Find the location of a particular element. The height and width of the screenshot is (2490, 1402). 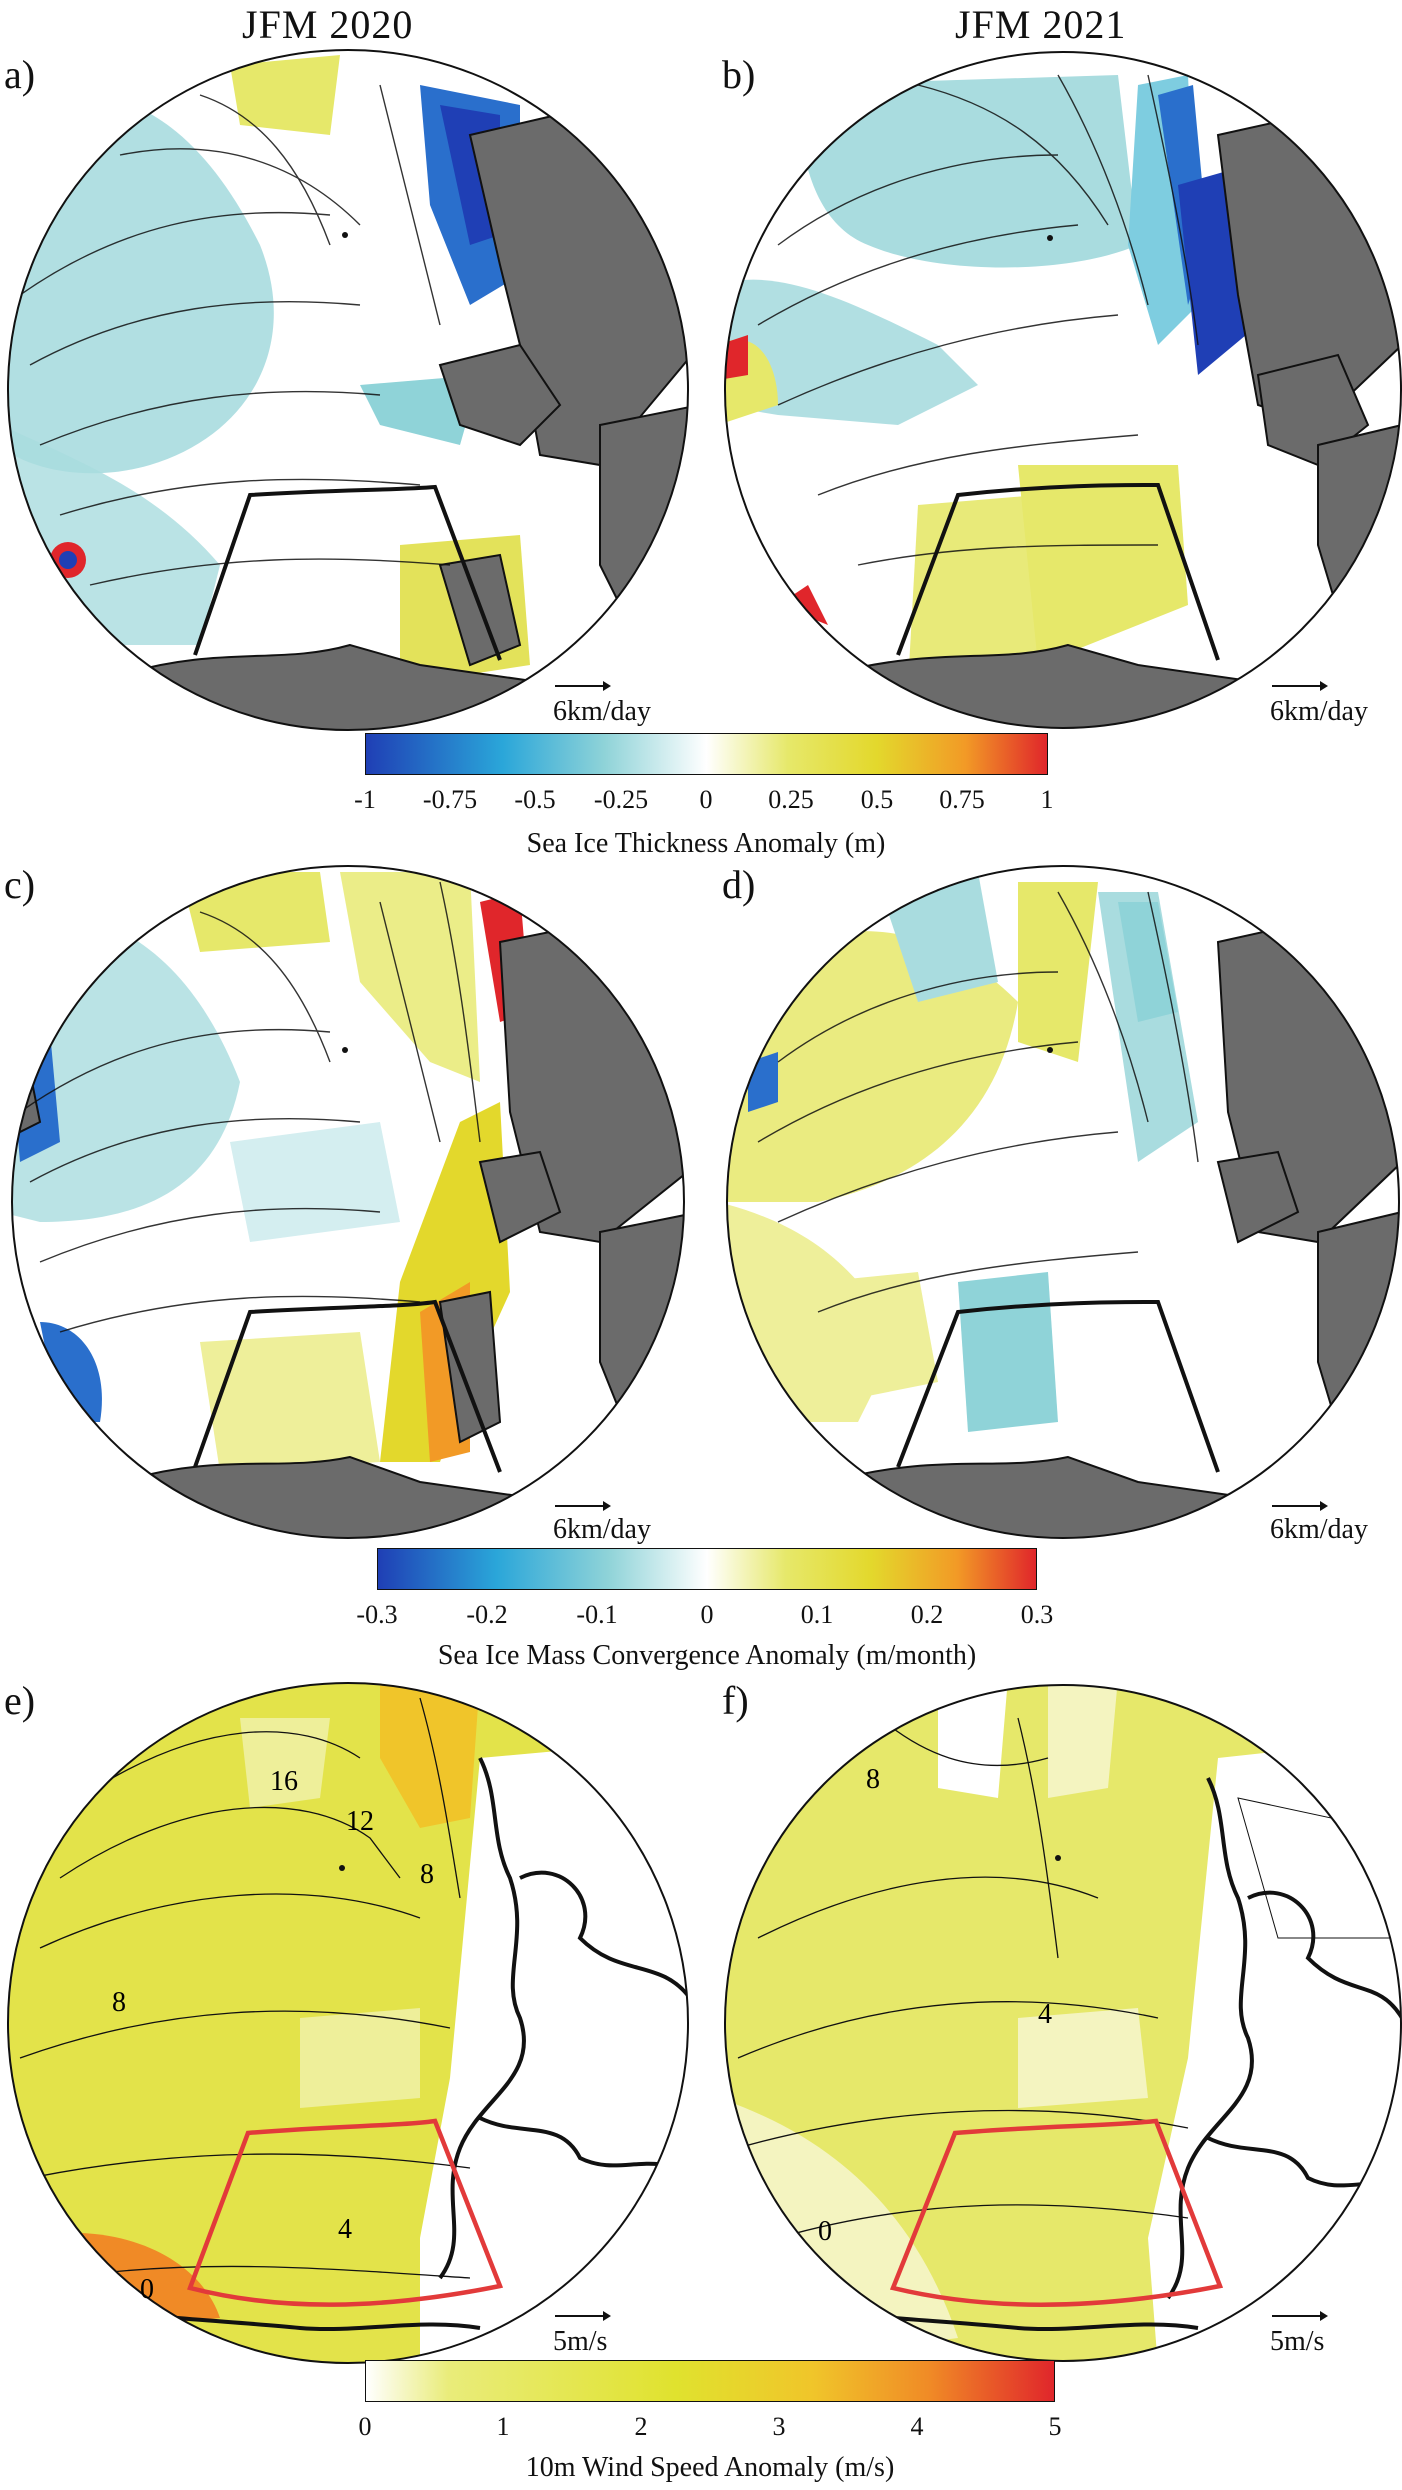

colorbar-thickness-tick: -0.25 is located at coordinates (621, 799).